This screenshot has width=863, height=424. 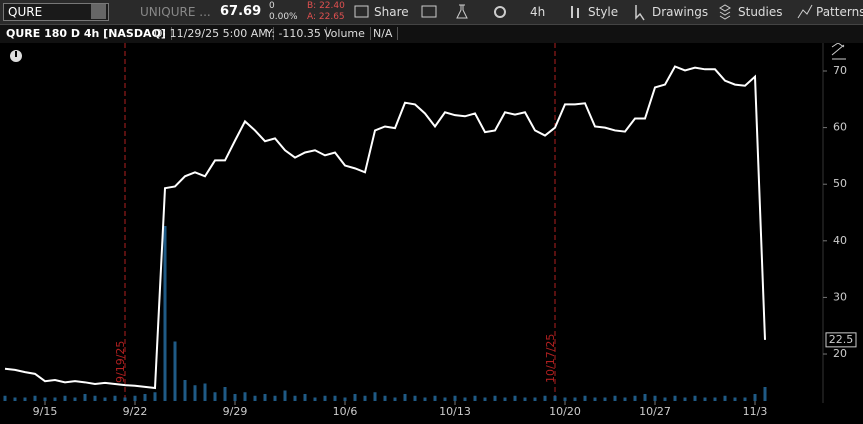 I want to click on chart-tool-icon, so click(x=838, y=51).